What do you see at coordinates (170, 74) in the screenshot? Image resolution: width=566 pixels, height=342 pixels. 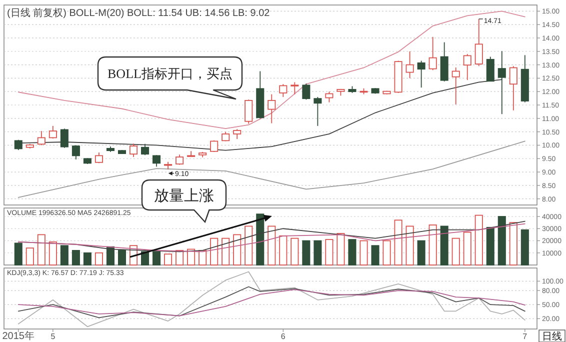 I see `annotation: BOLL指标开口，买点` at bounding box center [170, 74].